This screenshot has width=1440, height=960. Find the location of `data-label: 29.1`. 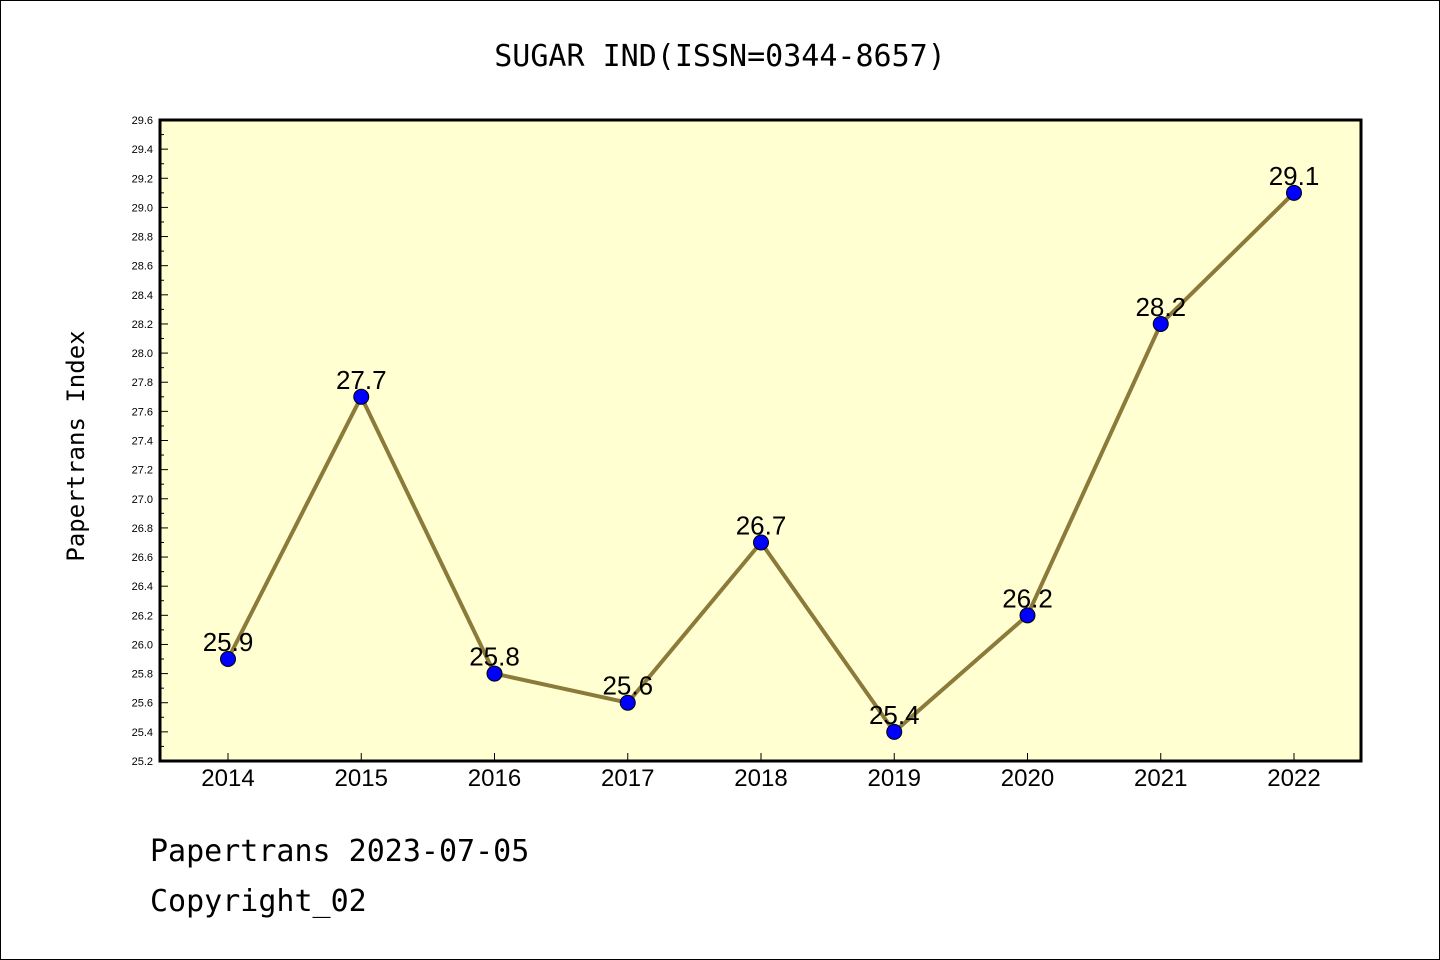

data-label: 29.1 is located at coordinates (1294, 176).